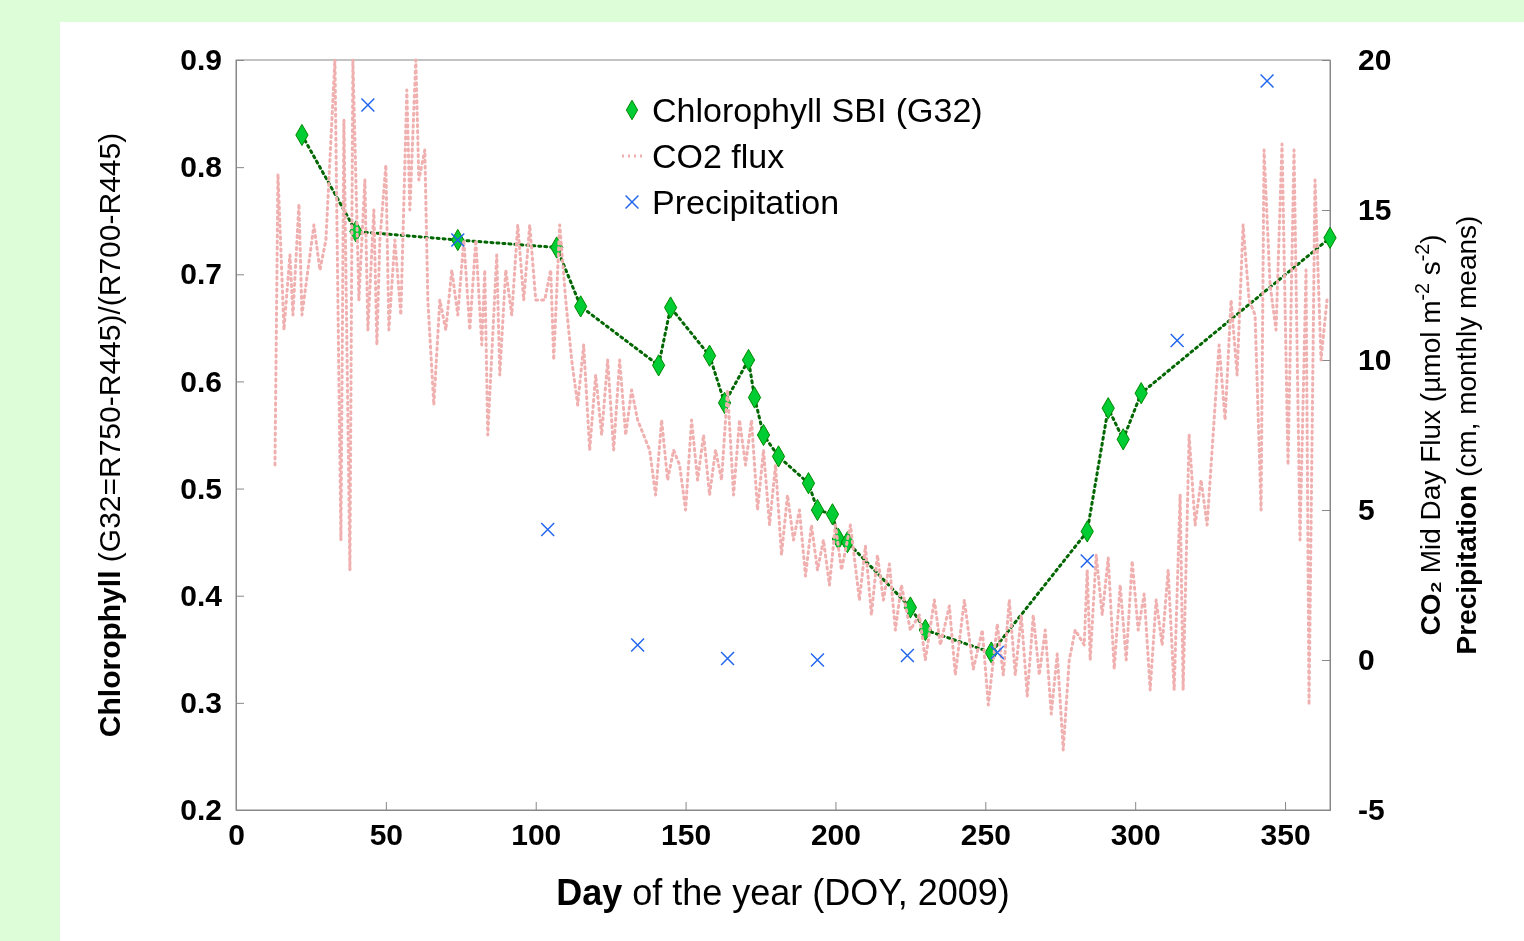  What do you see at coordinates (746, 202) in the screenshot?
I see `legend-label: Precipitation` at bounding box center [746, 202].